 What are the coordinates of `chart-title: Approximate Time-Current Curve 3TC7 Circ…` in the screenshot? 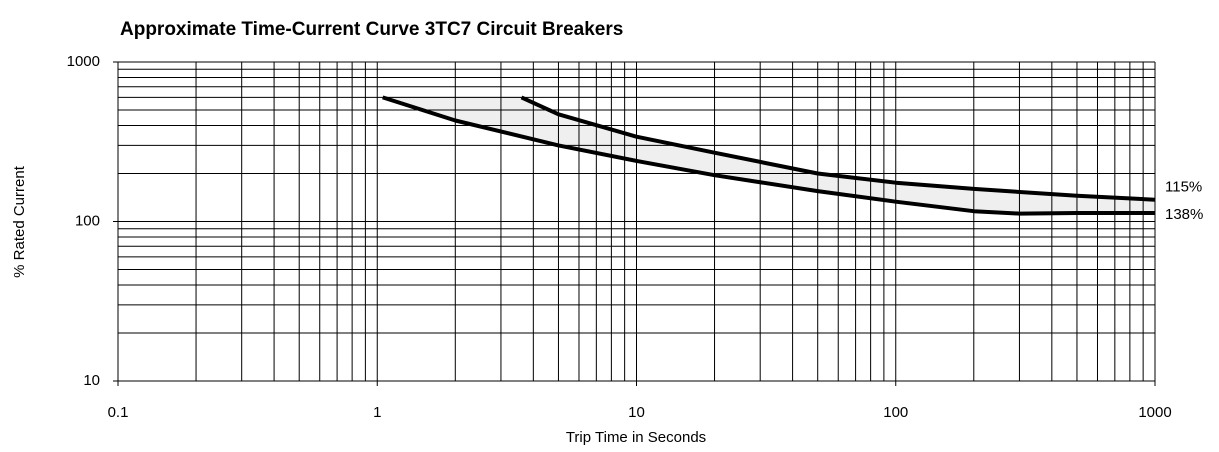 It's located at (371, 29).